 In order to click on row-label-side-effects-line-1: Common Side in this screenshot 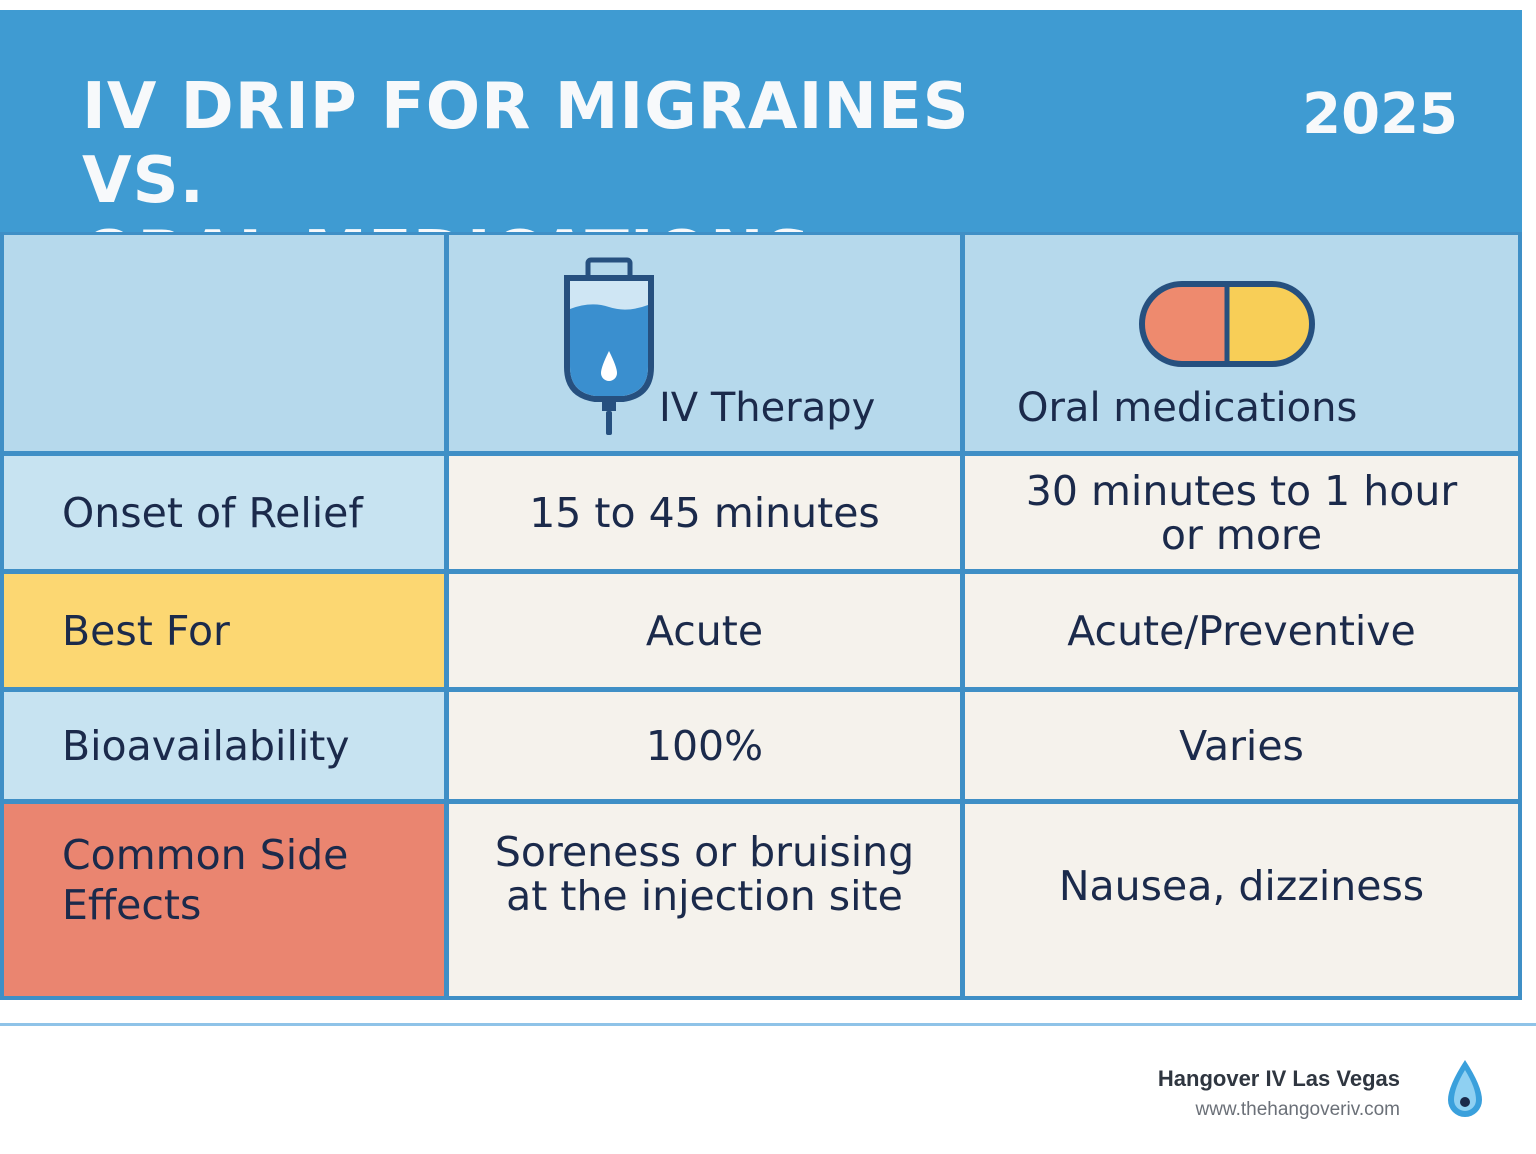, I will do `click(205, 855)`.